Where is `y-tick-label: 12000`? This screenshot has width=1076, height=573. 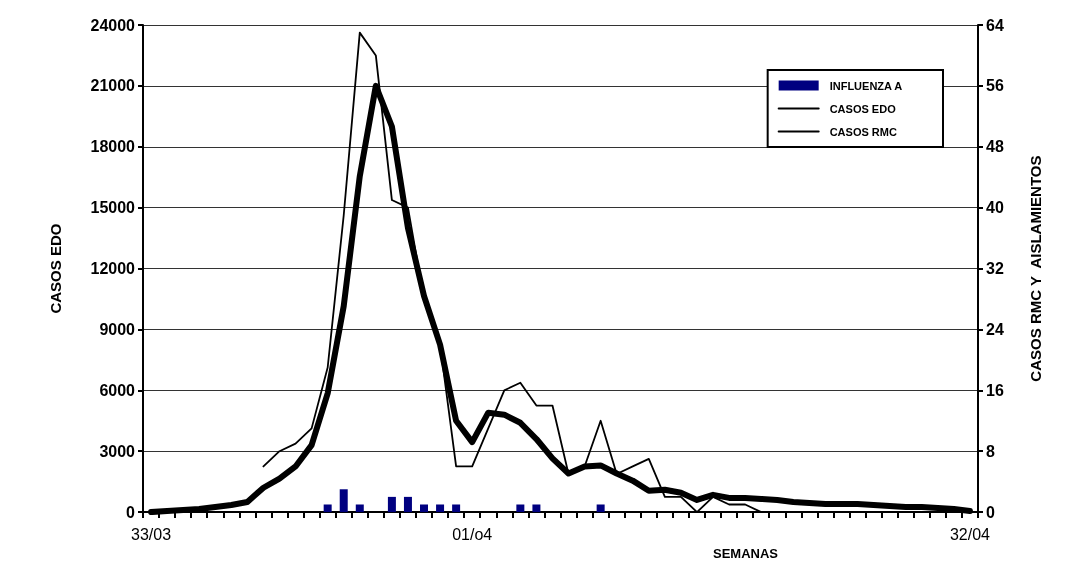 y-tick-label: 12000 is located at coordinates (113, 269).